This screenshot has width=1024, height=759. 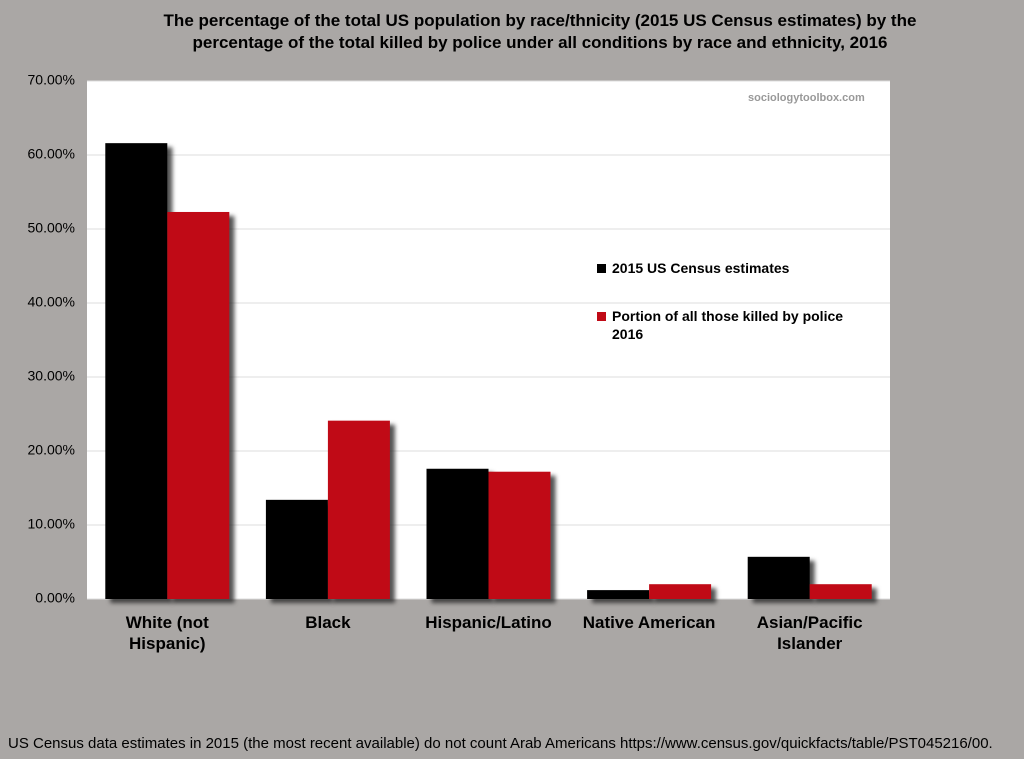 I want to click on y-tick-label: 60.00%, so click(x=51, y=154).